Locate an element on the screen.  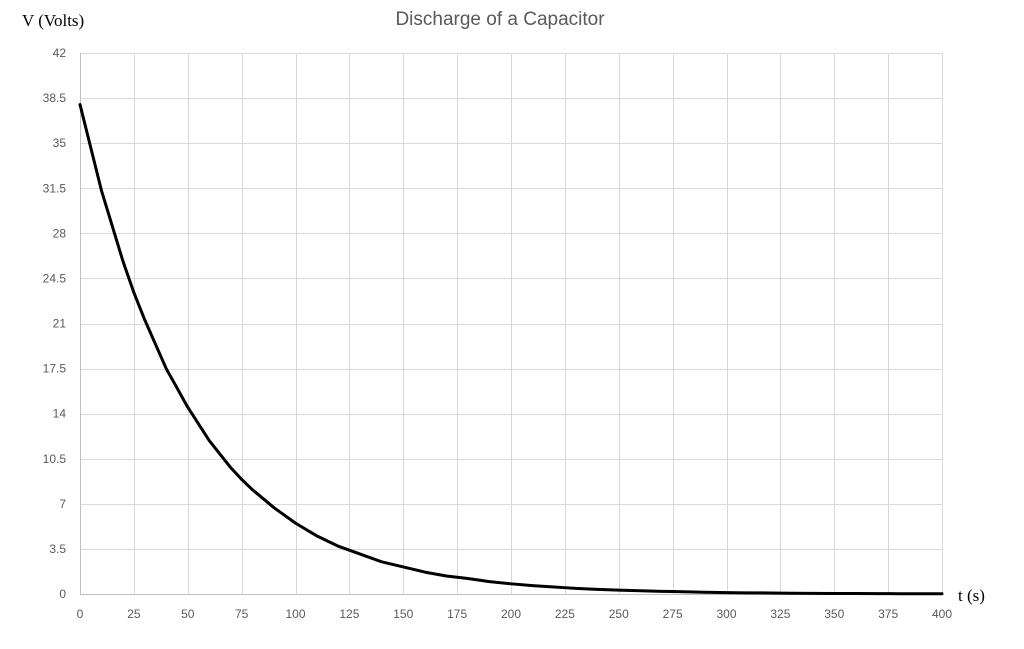
x-tick-label: 225 is located at coordinates (565, 614).